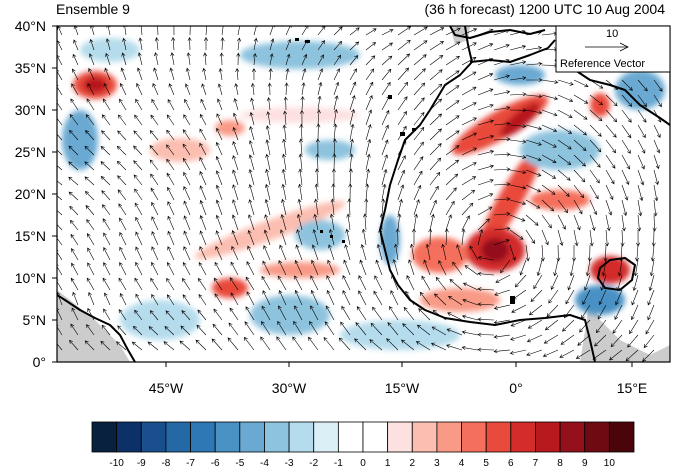 The width and height of the screenshot is (673, 471). I want to click on lon-label-15e: 15°E, so click(632, 388).